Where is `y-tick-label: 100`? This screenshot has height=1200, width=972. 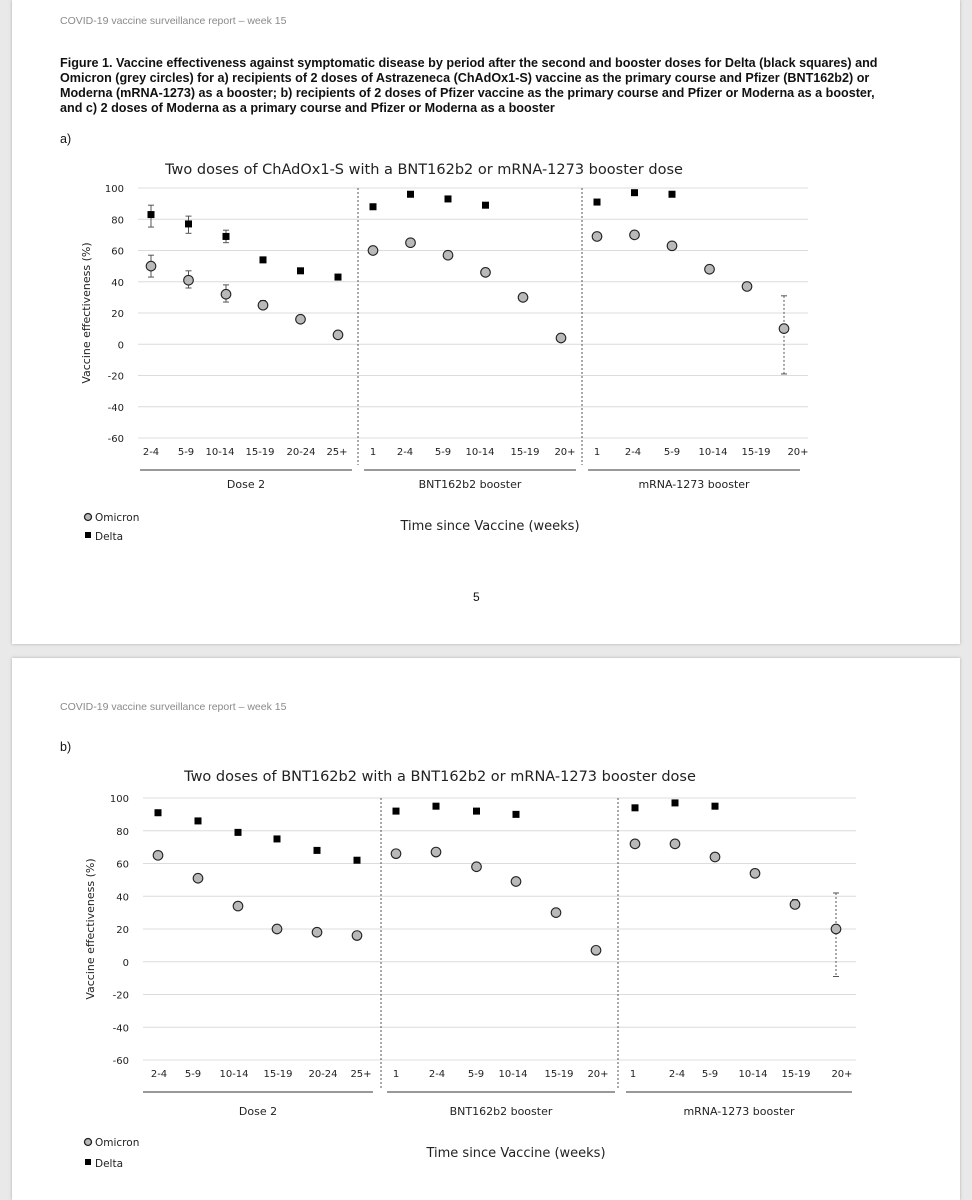 y-tick-label: 100 is located at coordinates (114, 189).